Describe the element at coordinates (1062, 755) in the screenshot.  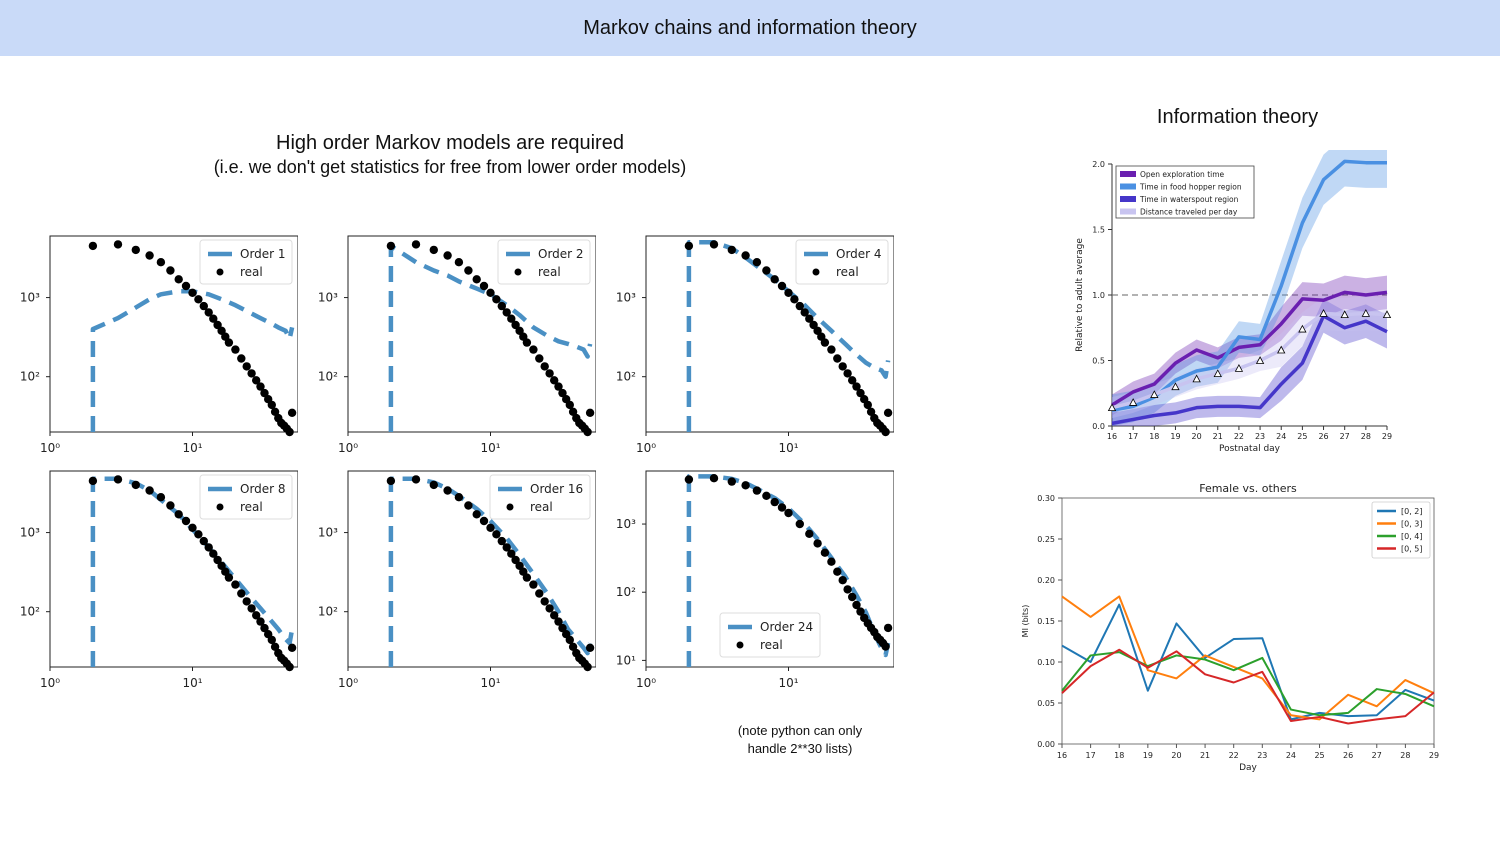
I see `x-tick-label: 16` at that location.